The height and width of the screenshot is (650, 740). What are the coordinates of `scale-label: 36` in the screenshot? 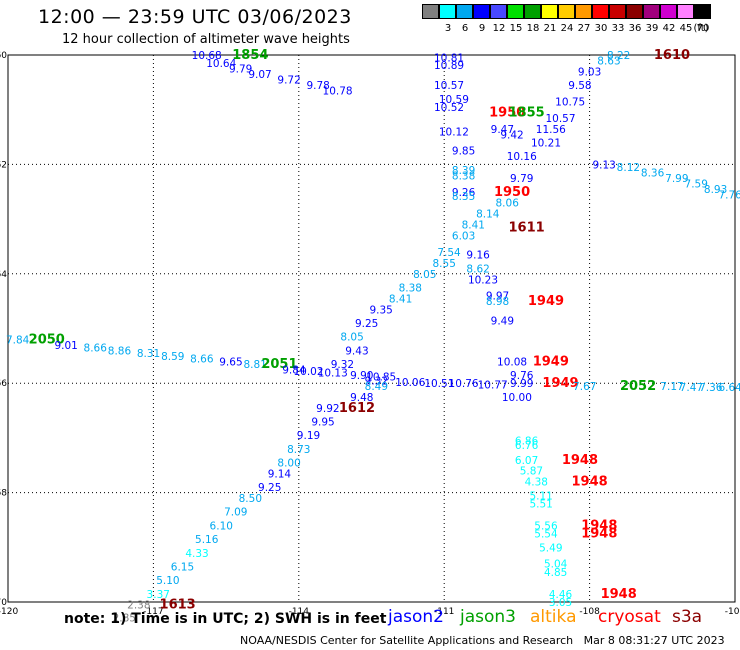 It's located at (635, 28).